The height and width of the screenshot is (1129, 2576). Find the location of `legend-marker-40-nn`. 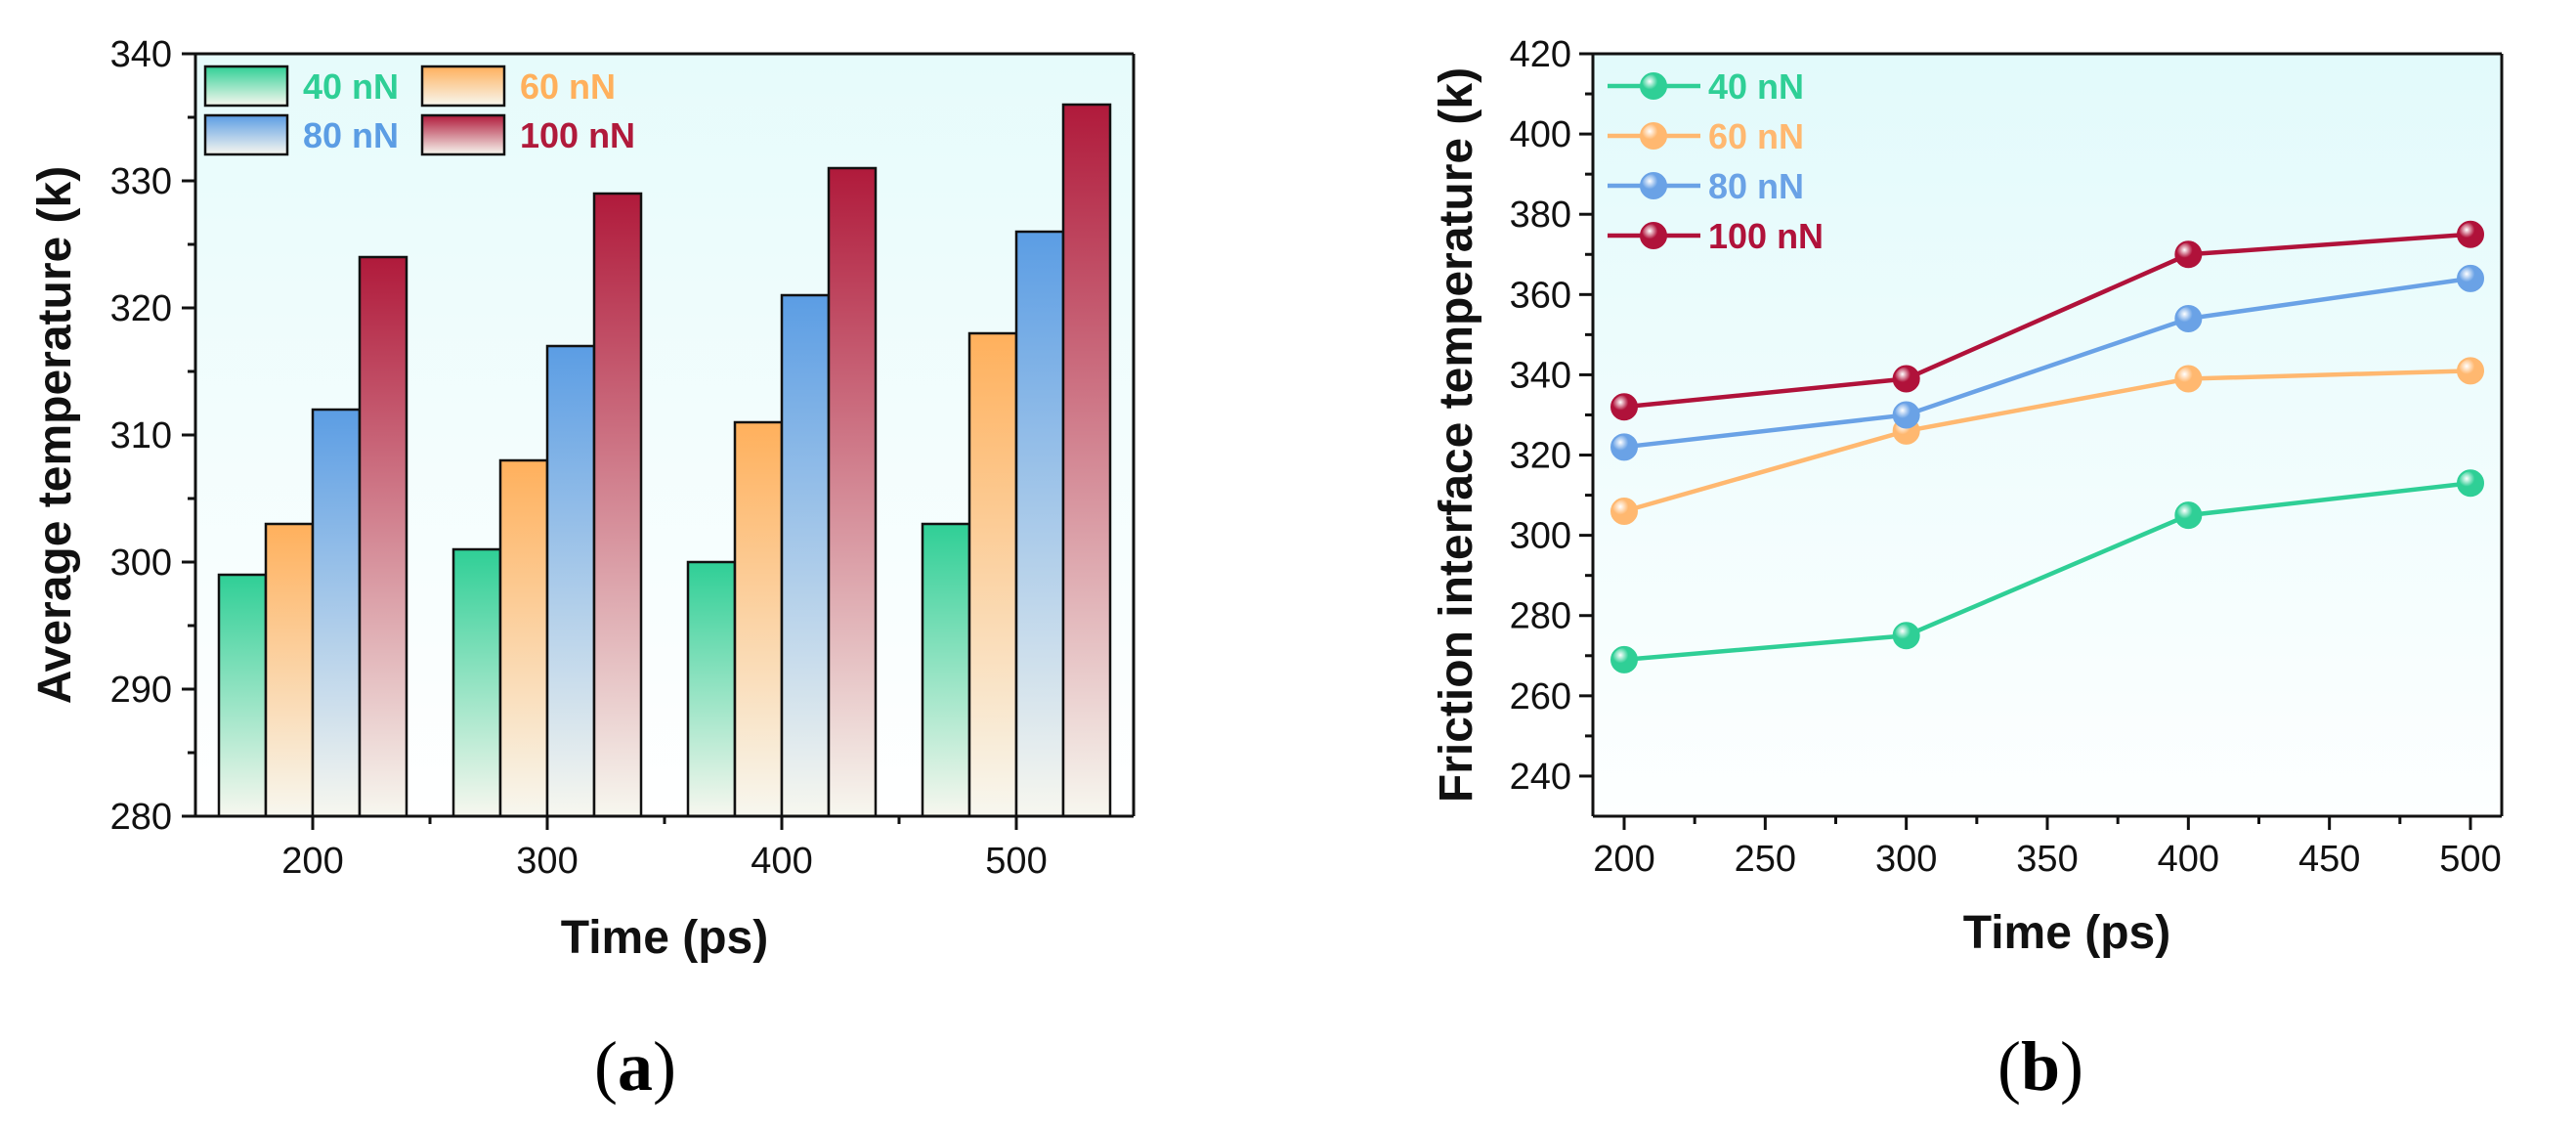

legend-marker-40-nn is located at coordinates (1653, 86).